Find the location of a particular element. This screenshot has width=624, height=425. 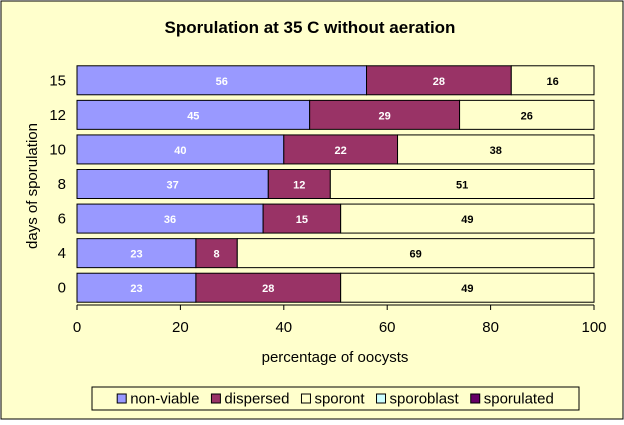

legend-swatch-dispersed is located at coordinates (215, 398).